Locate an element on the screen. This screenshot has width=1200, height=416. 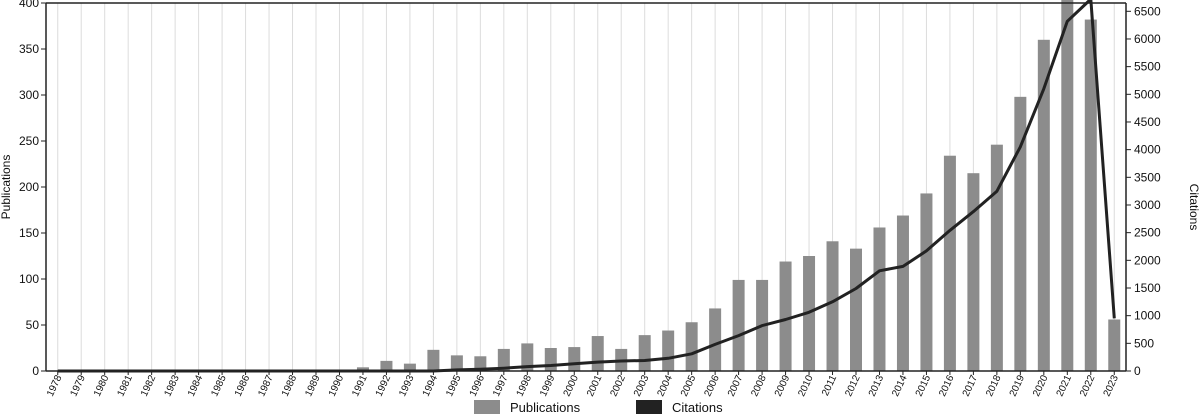
x-tick-label: 1992 is located at coordinates (384, 385).